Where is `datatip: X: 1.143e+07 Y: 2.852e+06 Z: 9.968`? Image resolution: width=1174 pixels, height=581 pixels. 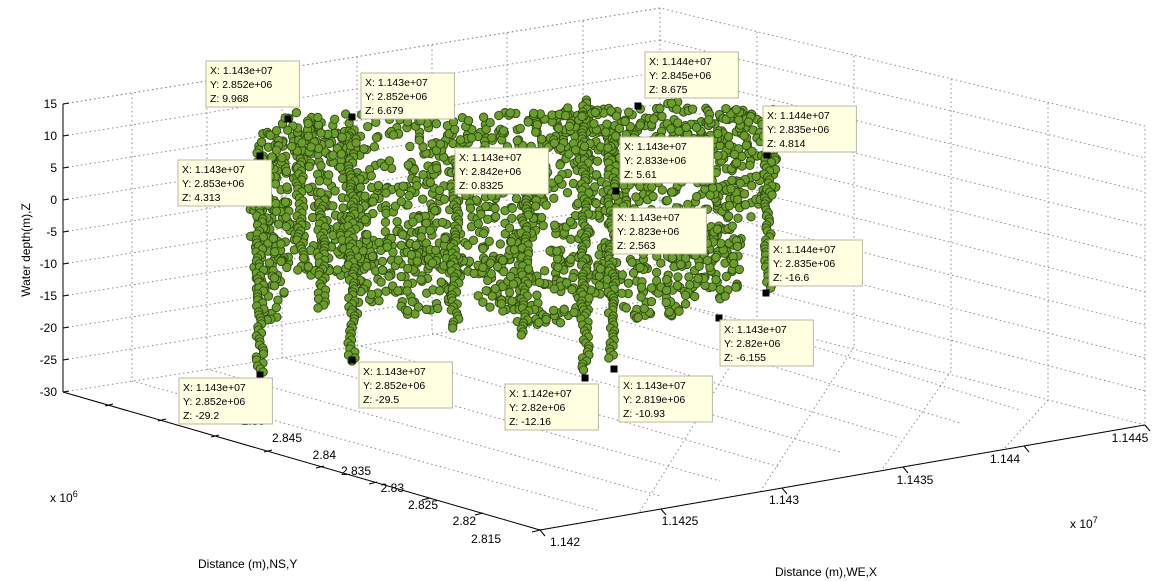
datatip: X: 1.143e+07 Y: 2.852e+06 Z: 9.968 is located at coordinates (252, 84).